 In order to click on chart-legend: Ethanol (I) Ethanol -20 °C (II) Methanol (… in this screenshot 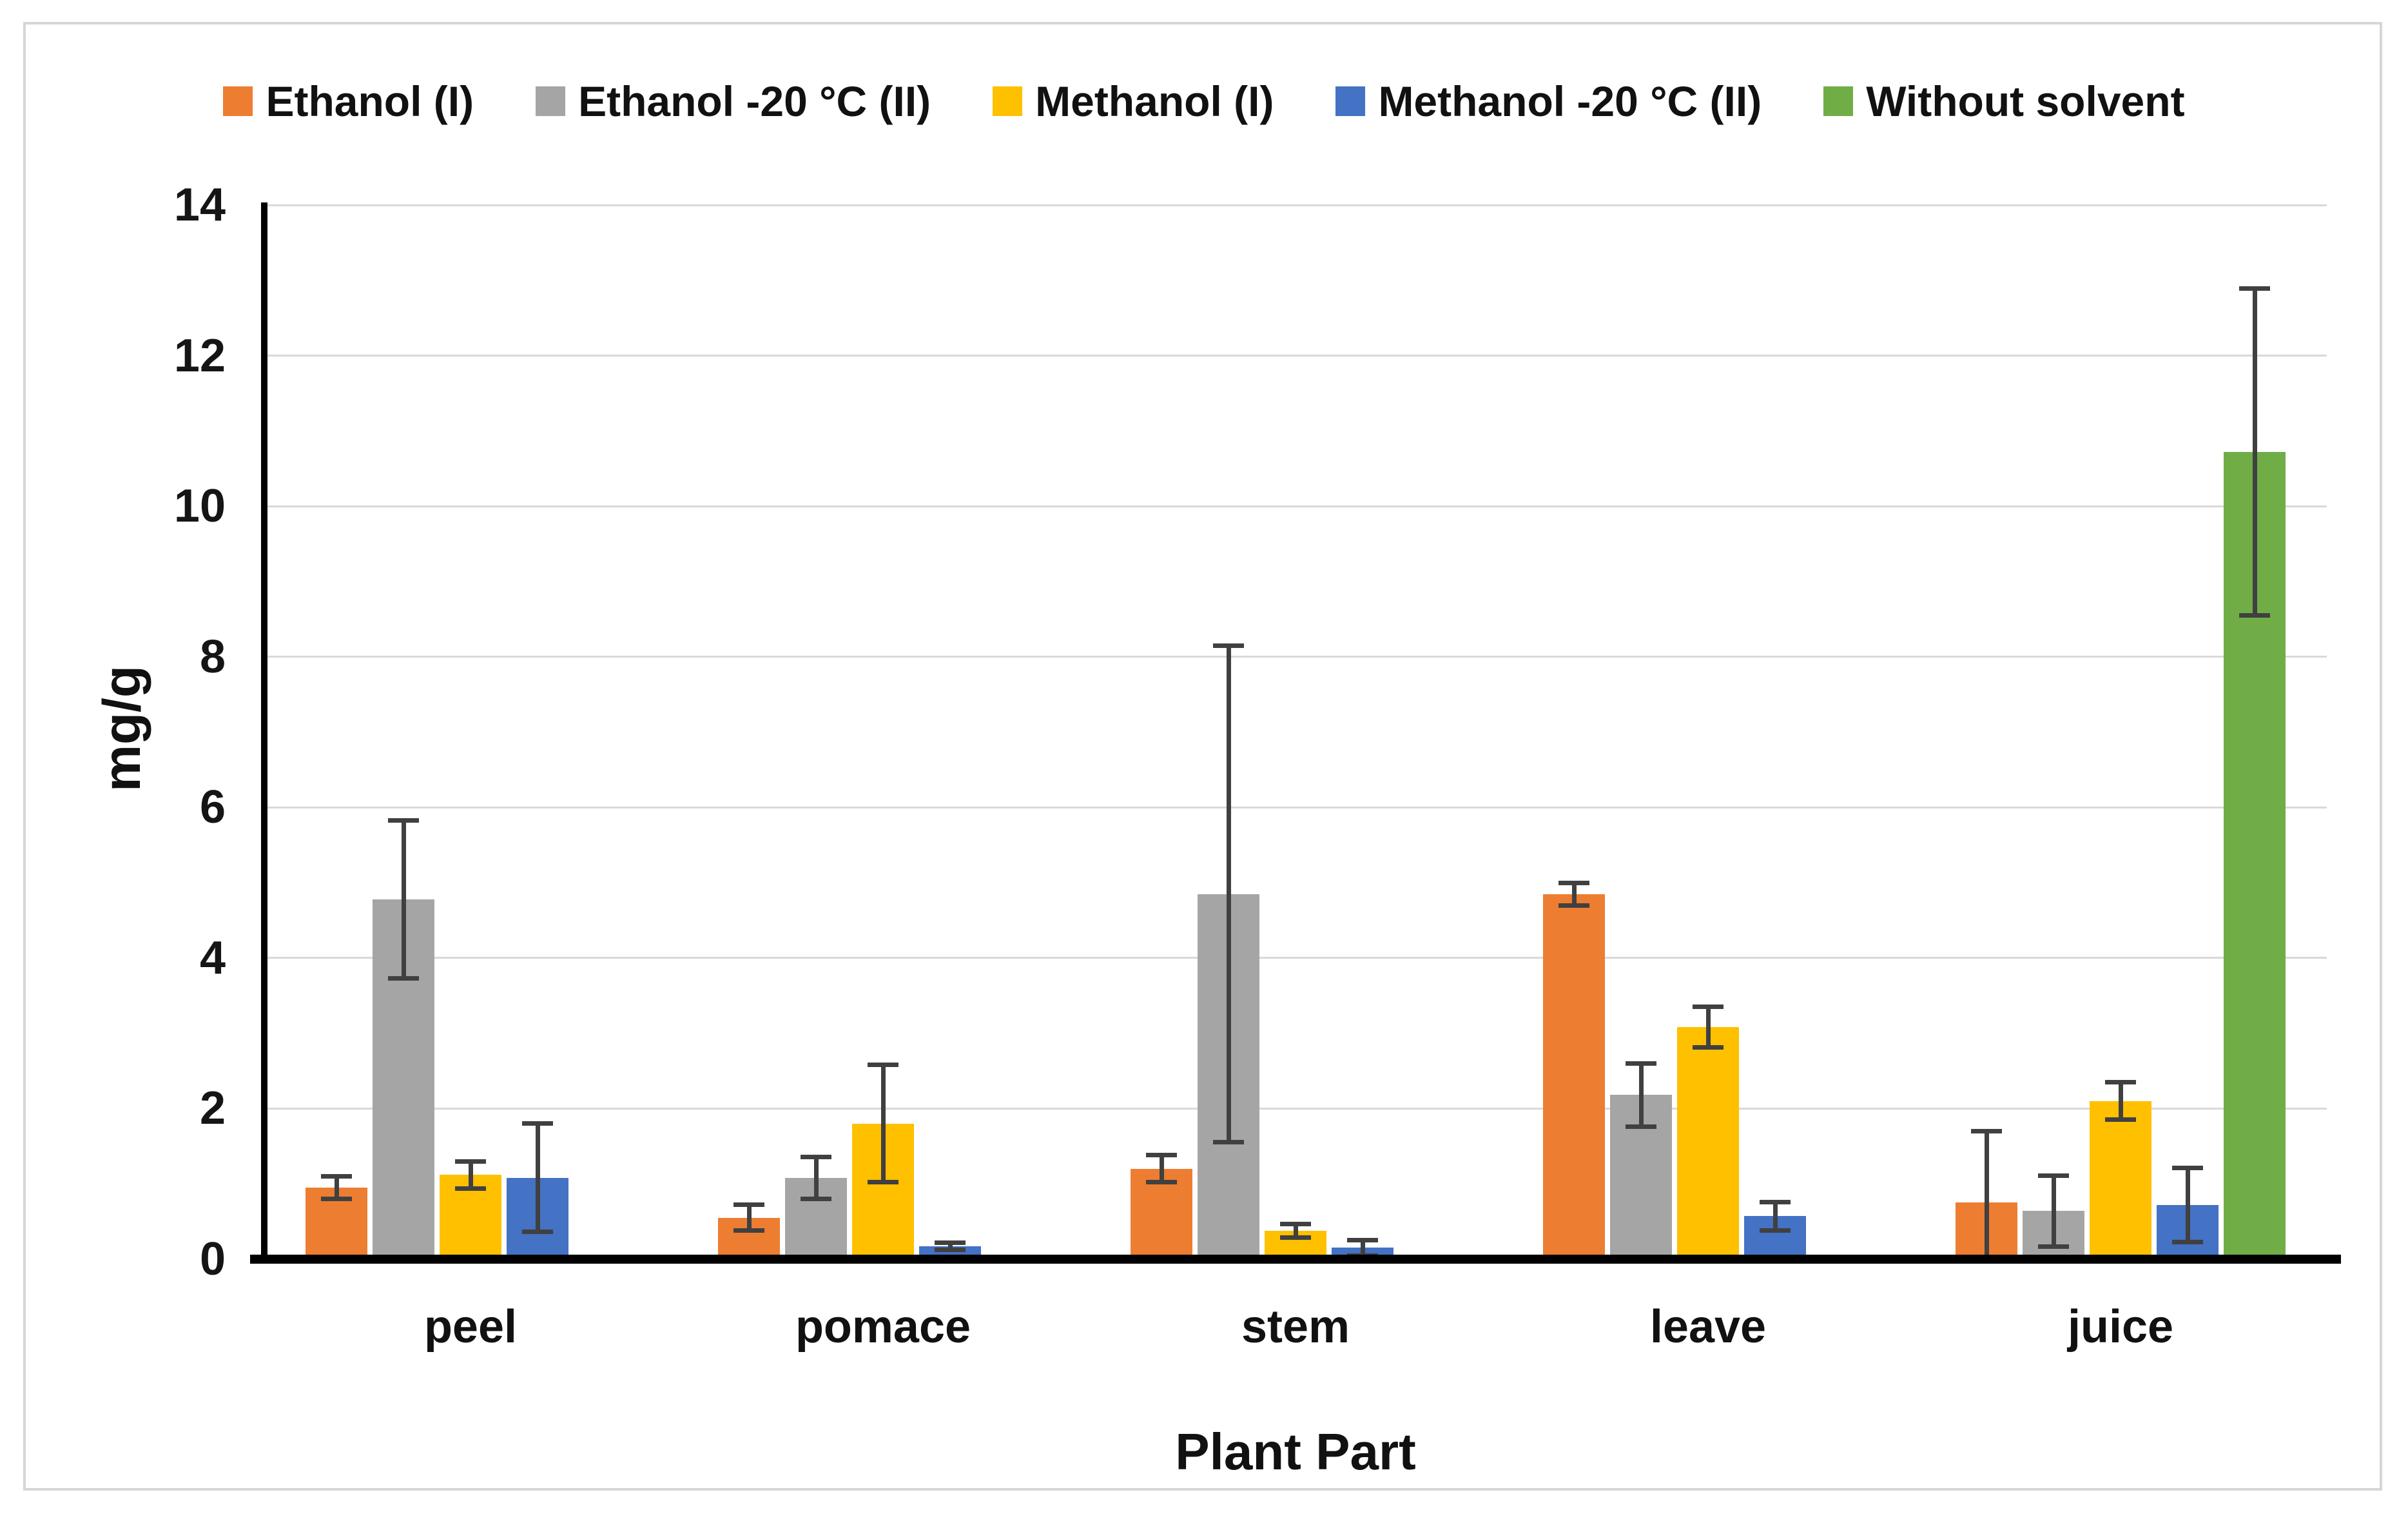, I will do `click(1204, 101)`.